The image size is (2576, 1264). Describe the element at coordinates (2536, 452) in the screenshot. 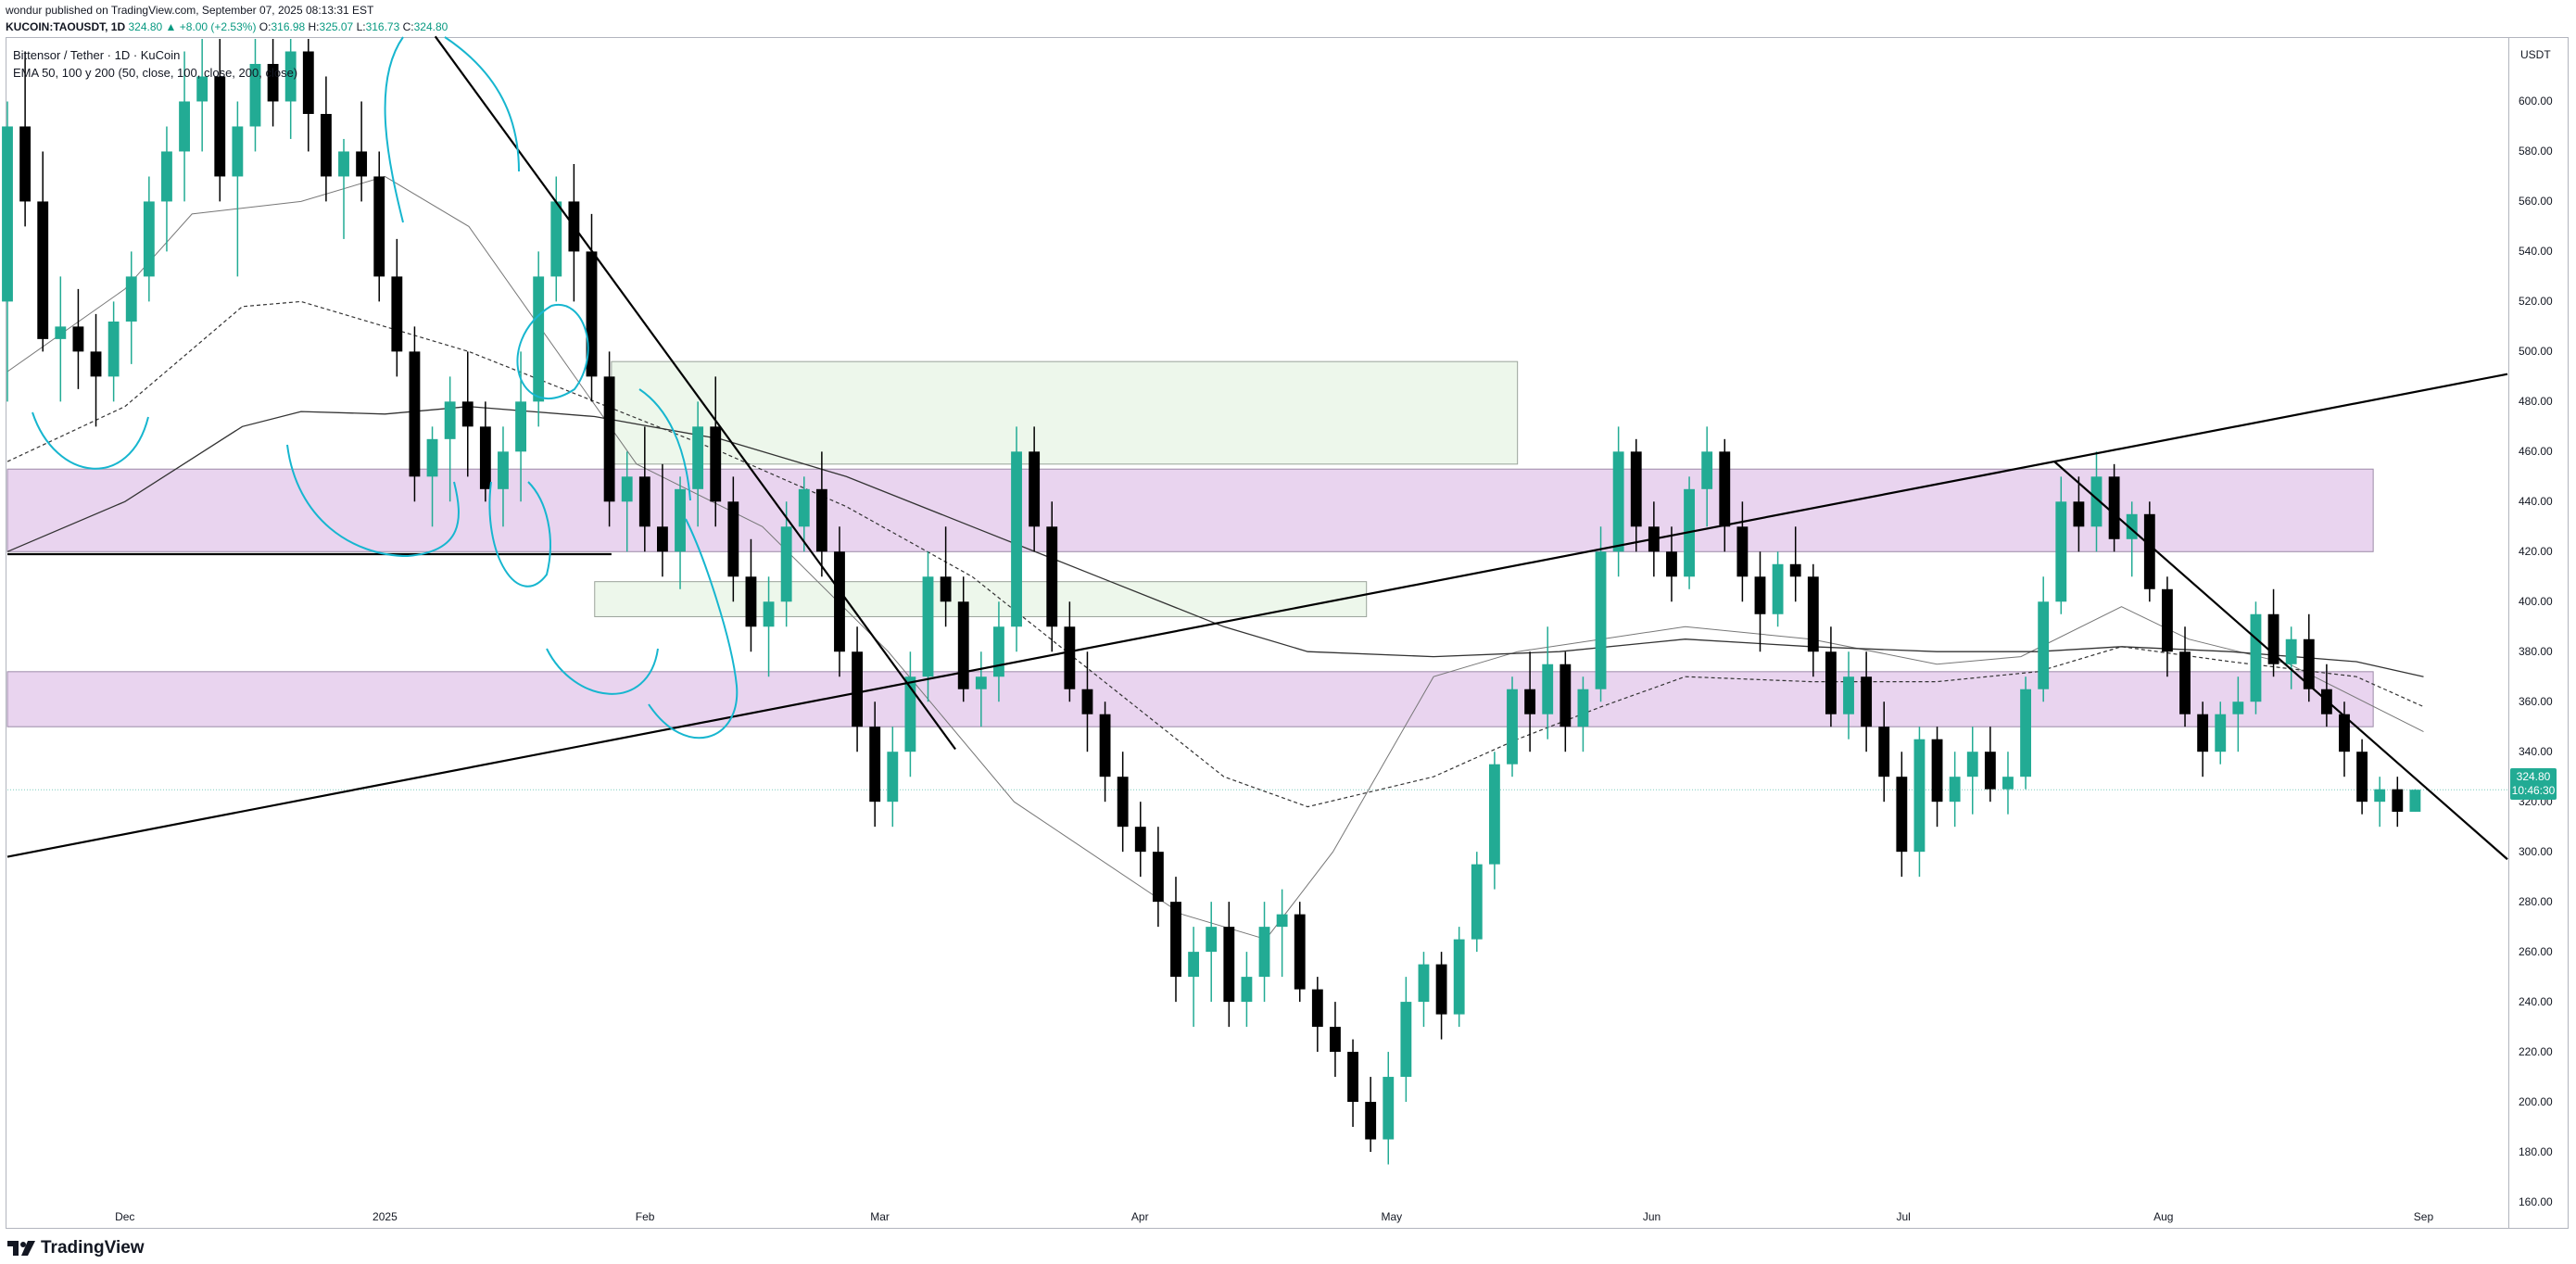

I see `y-tick-label: 460.00` at that location.